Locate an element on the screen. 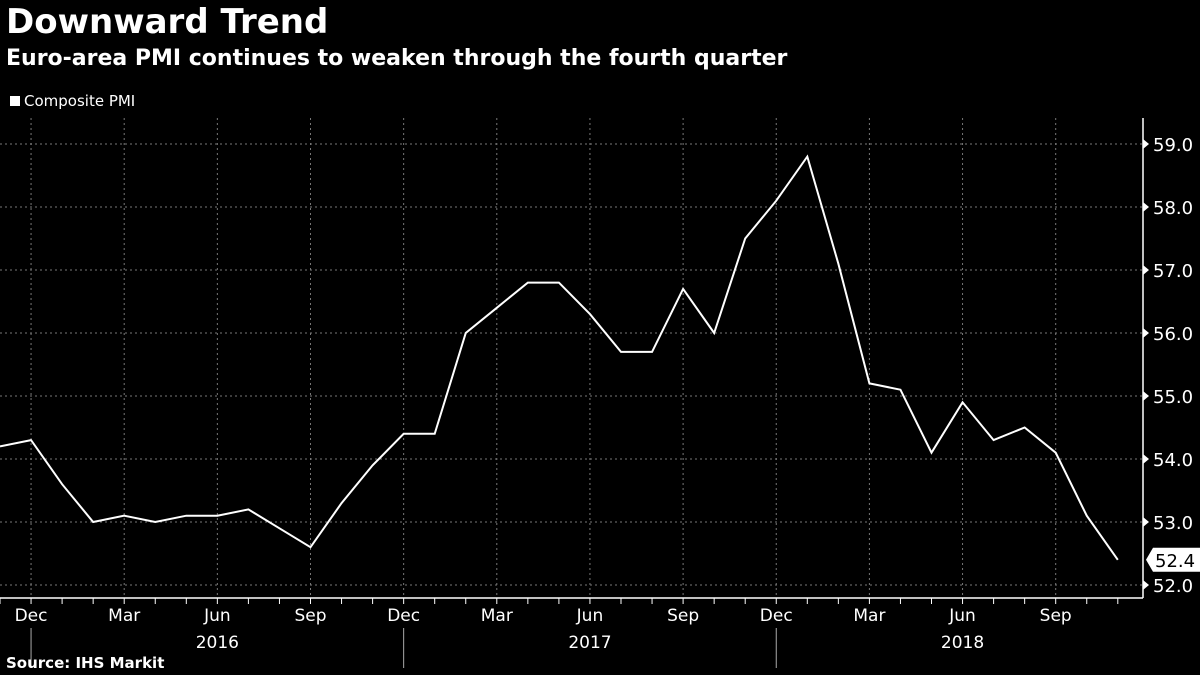  y-tick-label: 58.0 is located at coordinates (1173, 208).